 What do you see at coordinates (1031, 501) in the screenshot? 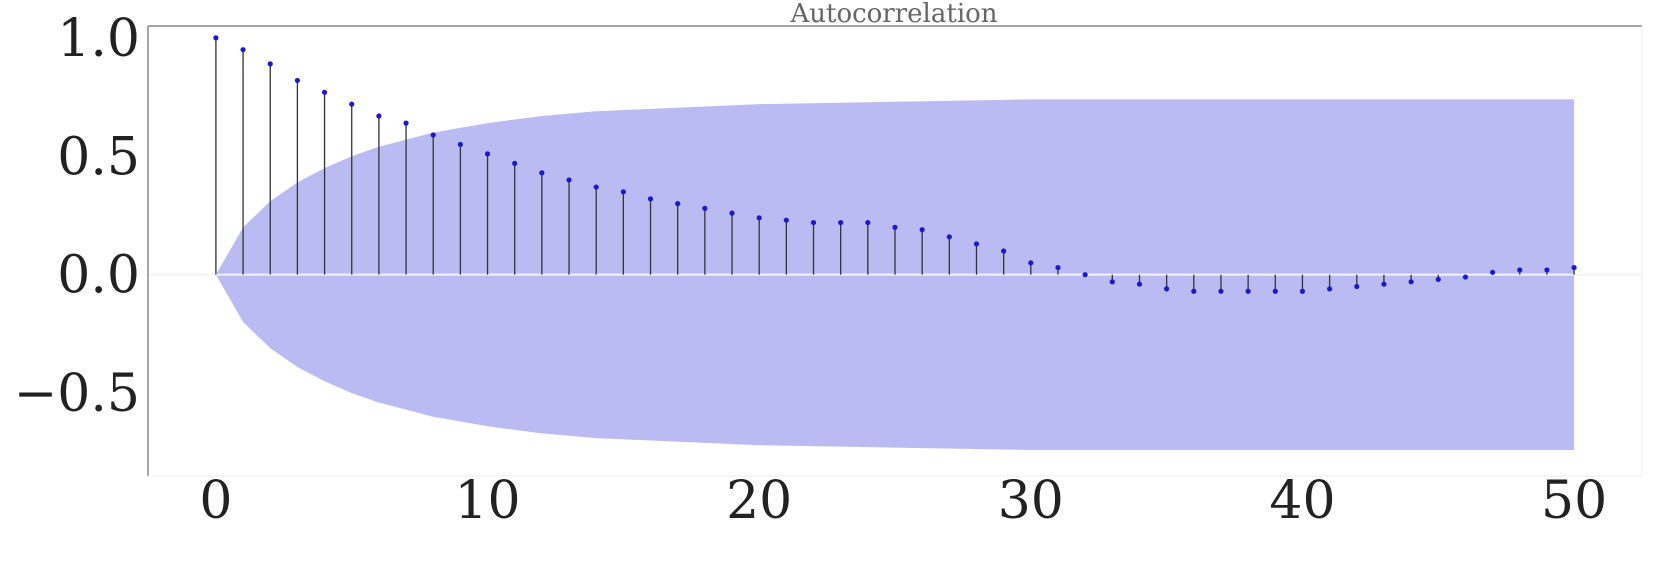
I see `x-tick-label: 30` at bounding box center [1031, 501].